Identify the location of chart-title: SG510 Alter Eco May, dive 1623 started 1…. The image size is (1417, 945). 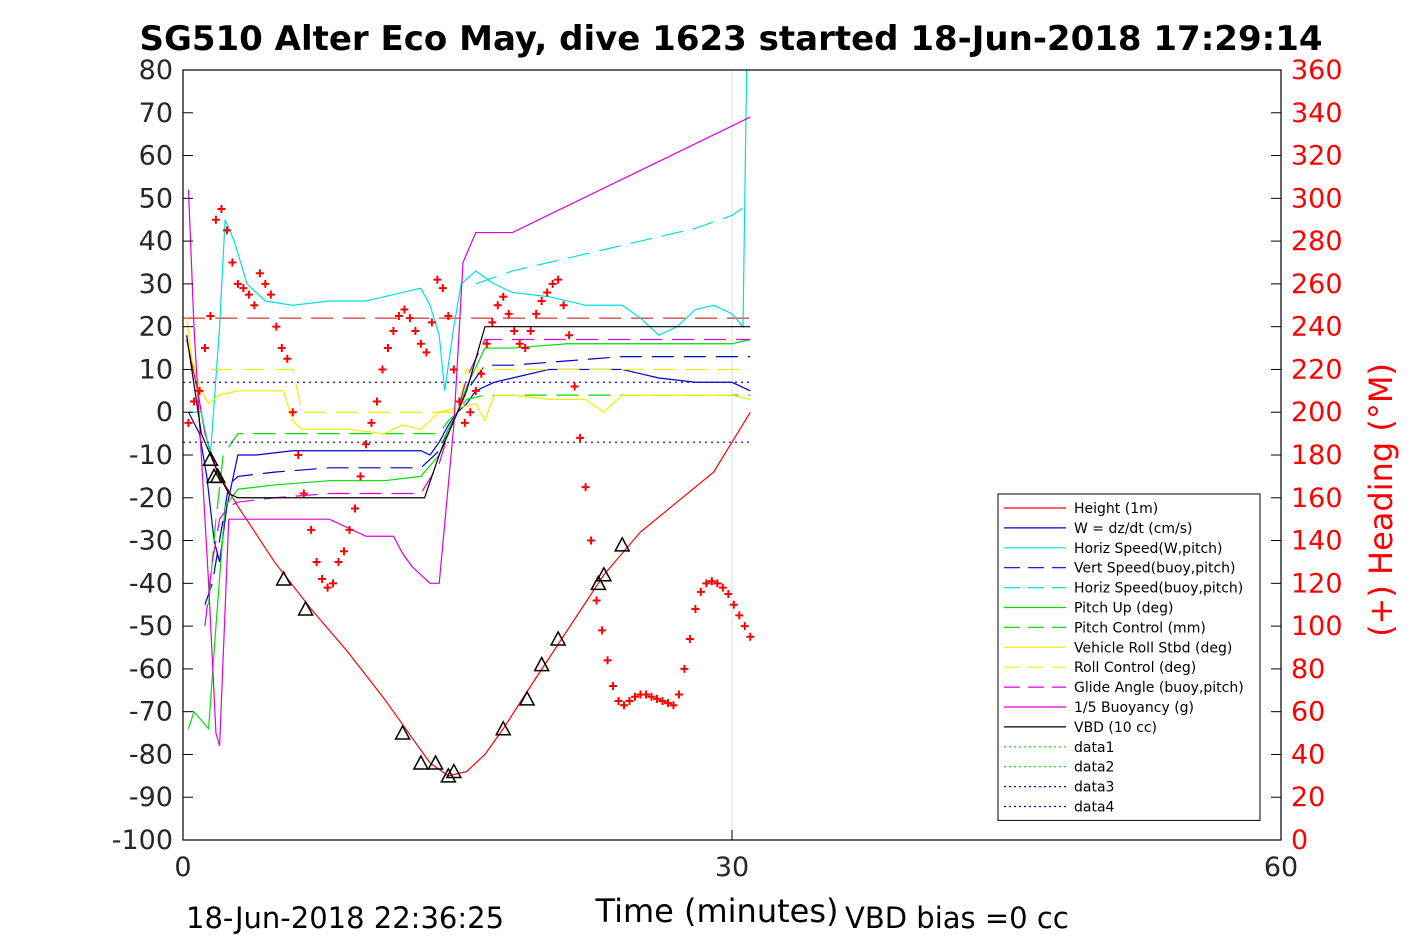
(730, 39).